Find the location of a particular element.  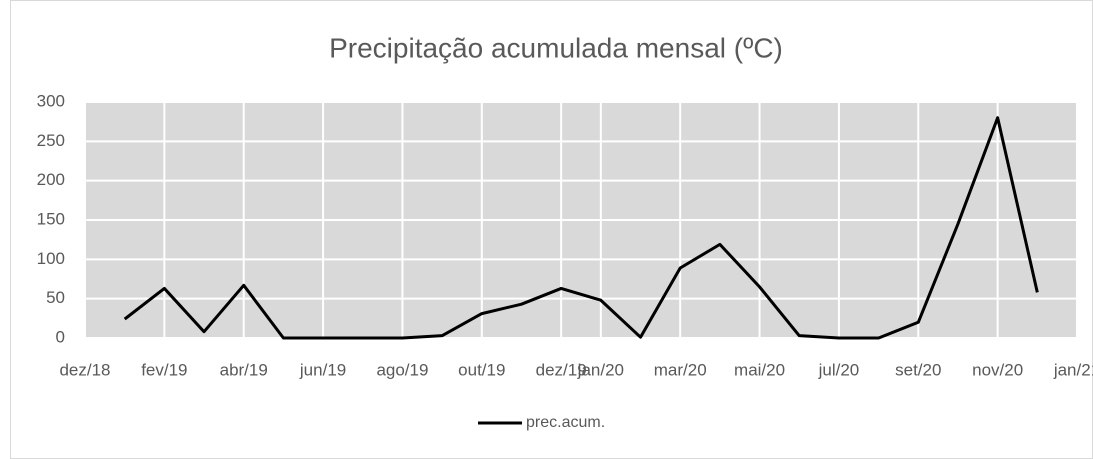

x-tick-label: set/20 is located at coordinates (918, 369).